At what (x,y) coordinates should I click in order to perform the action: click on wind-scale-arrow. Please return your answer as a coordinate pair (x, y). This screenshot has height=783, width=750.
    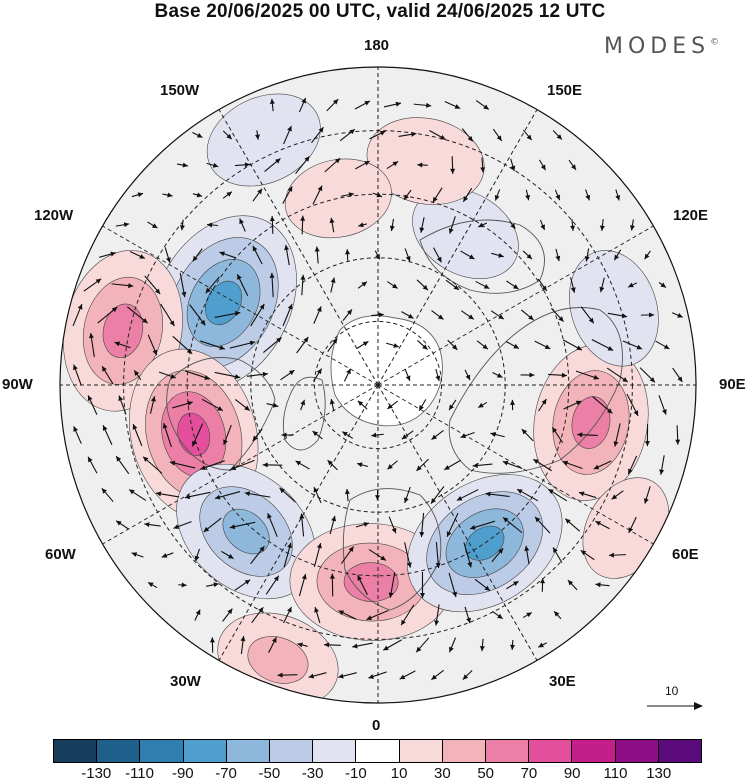
    Looking at the image, I should click on (675, 706).